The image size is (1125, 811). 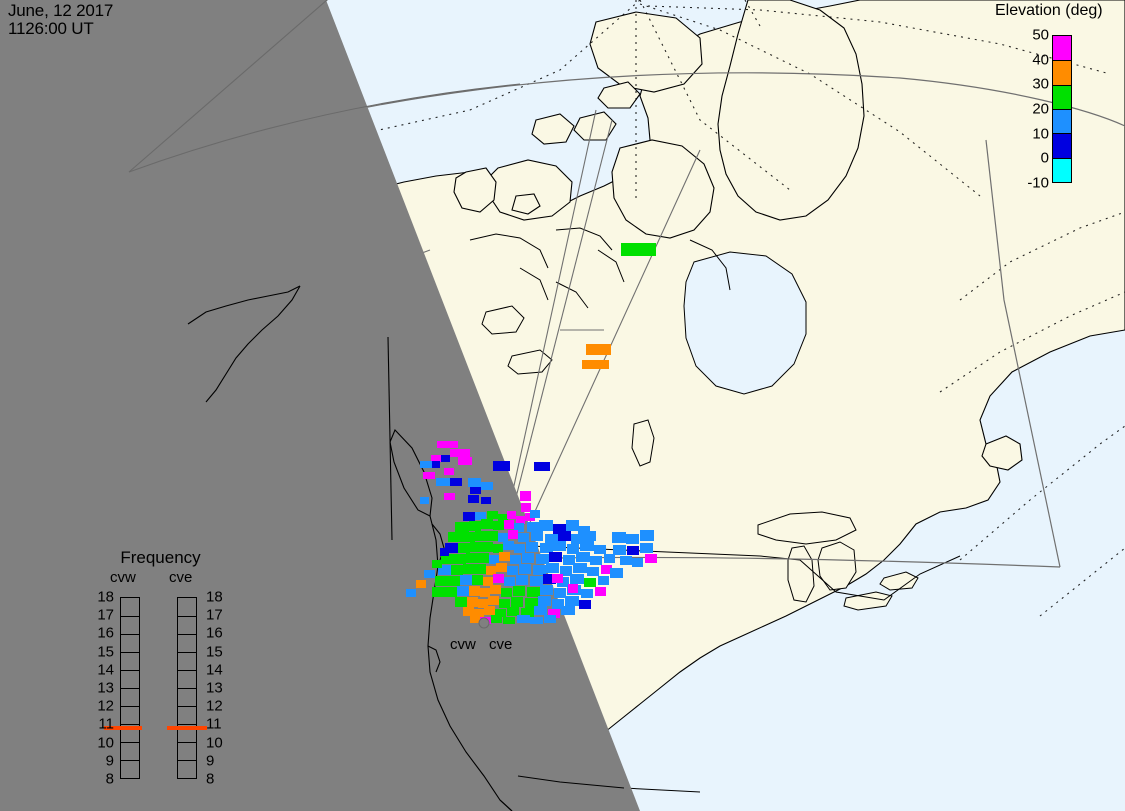 What do you see at coordinates (1062, 72) in the screenshot?
I see `elevation-band-orange` at bounding box center [1062, 72].